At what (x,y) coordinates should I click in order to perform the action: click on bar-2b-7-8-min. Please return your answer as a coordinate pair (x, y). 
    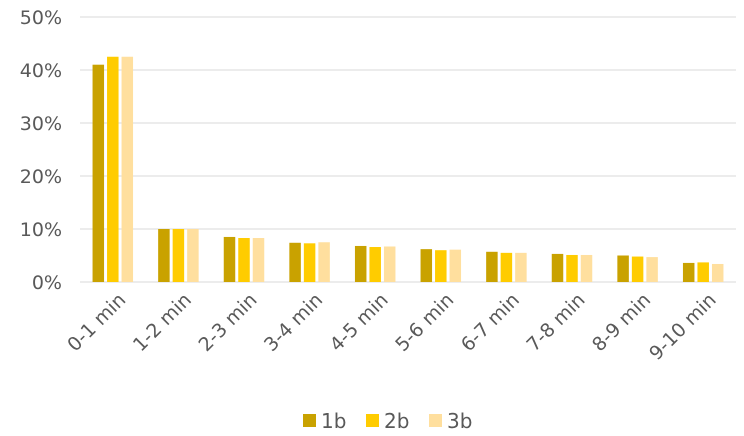
    Looking at the image, I should click on (572, 268).